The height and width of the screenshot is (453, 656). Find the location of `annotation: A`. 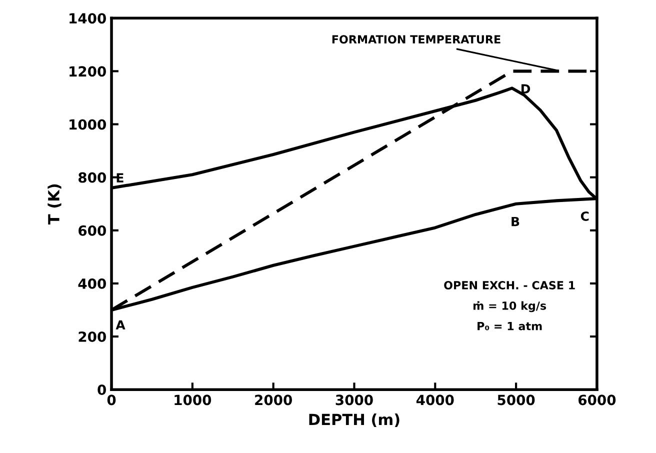

annotation: A is located at coordinates (121, 325).